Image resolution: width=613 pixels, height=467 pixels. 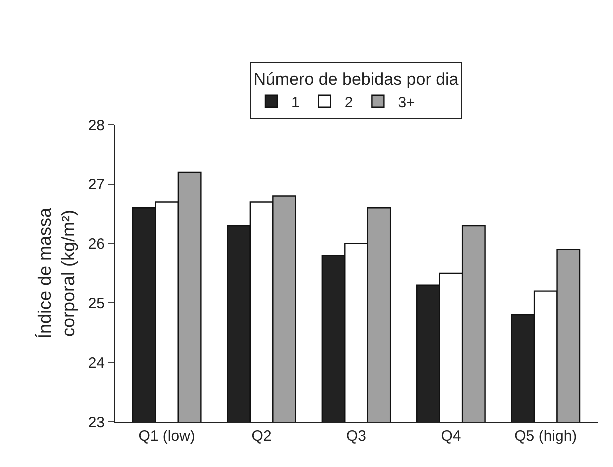 What do you see at coordinates (407, 103) in the screenshot?
I see `legend-label: 3+` at bounding box center [407, 103].